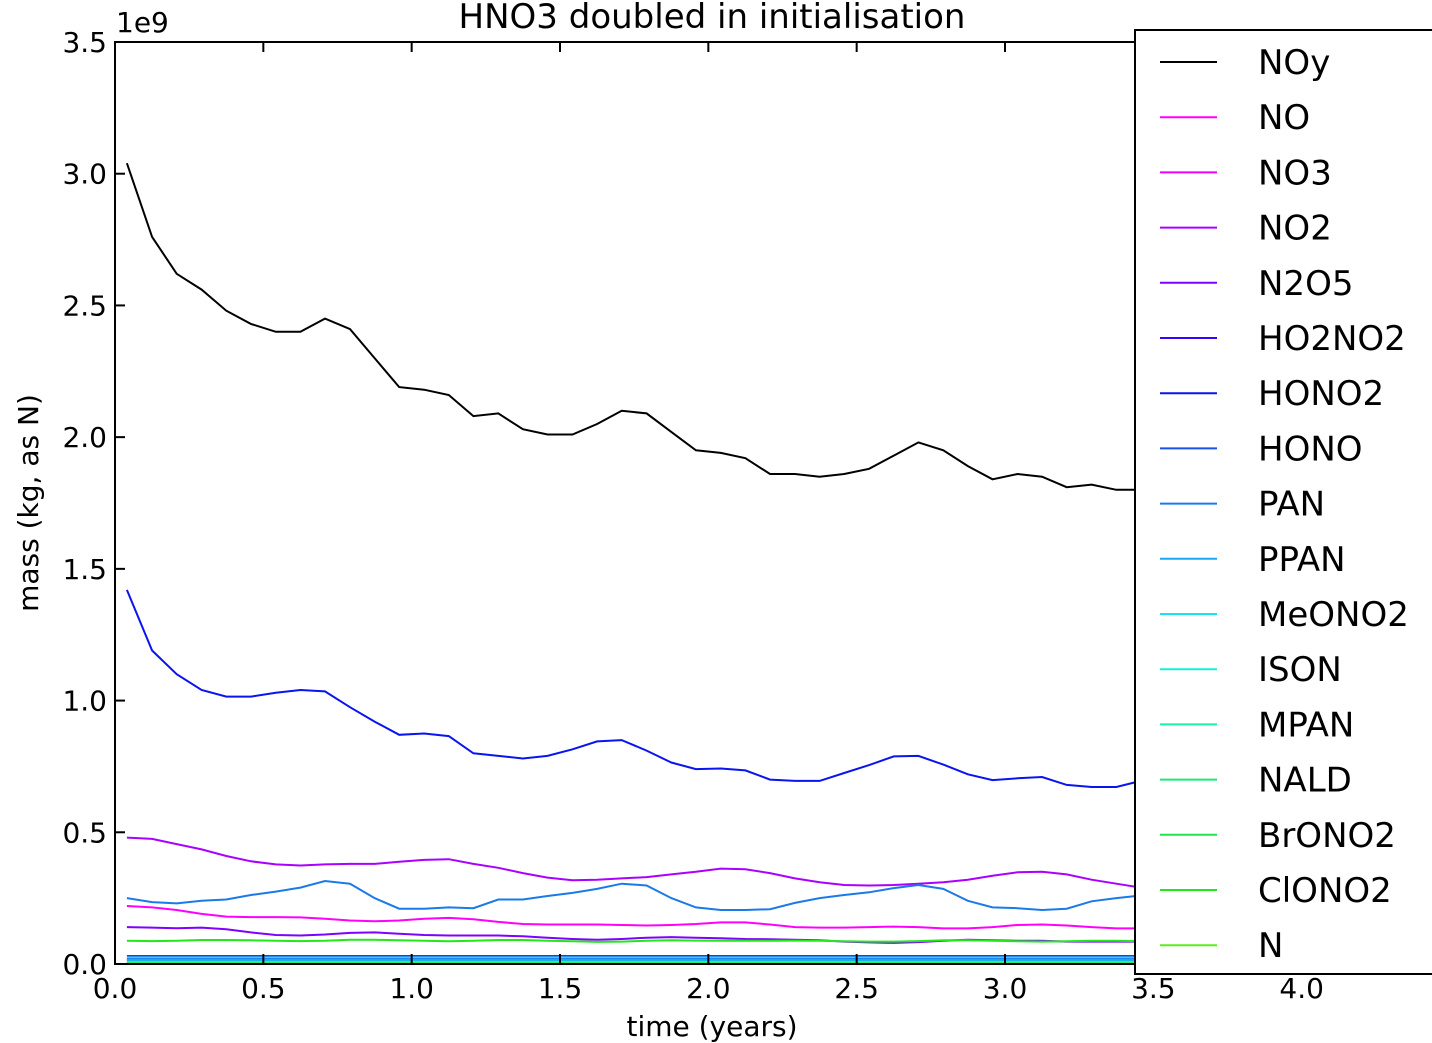 The image size is (1432, 1043). What do you see at coordinates (1305, 284) in the screenshot?
I see `legend-label: N2O5` at bounding box center [1305, 284].